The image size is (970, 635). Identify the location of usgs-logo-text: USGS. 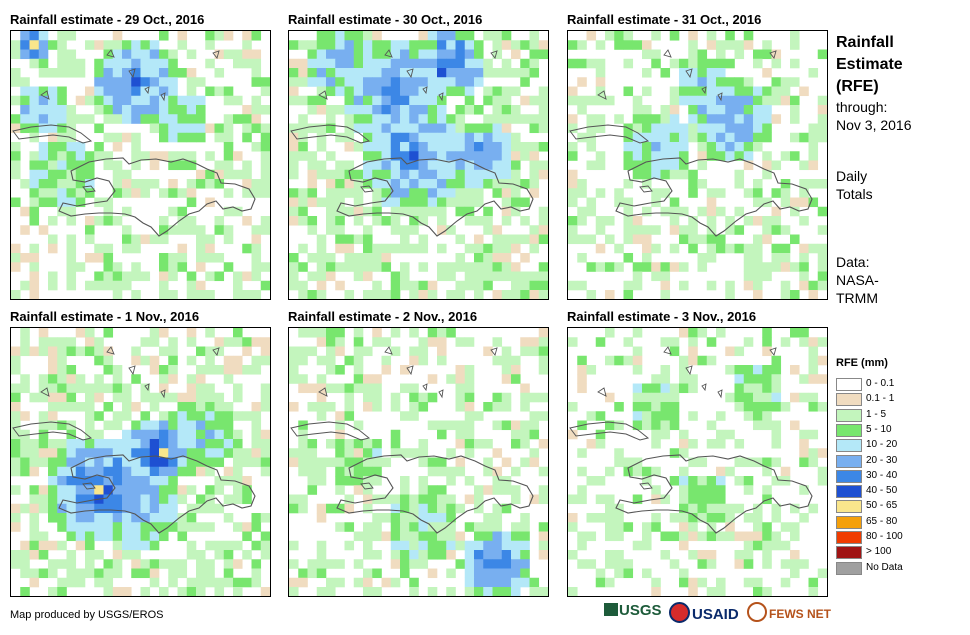
(640, 610).